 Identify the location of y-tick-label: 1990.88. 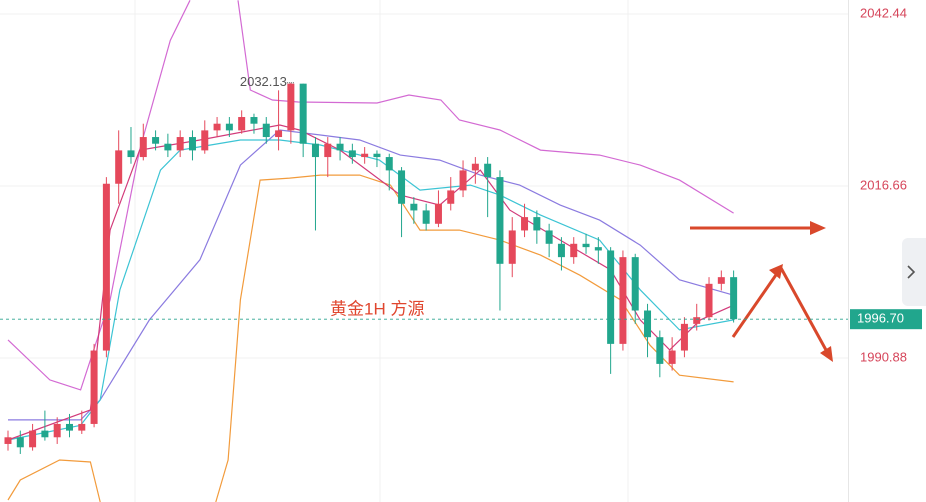
(883, 356).